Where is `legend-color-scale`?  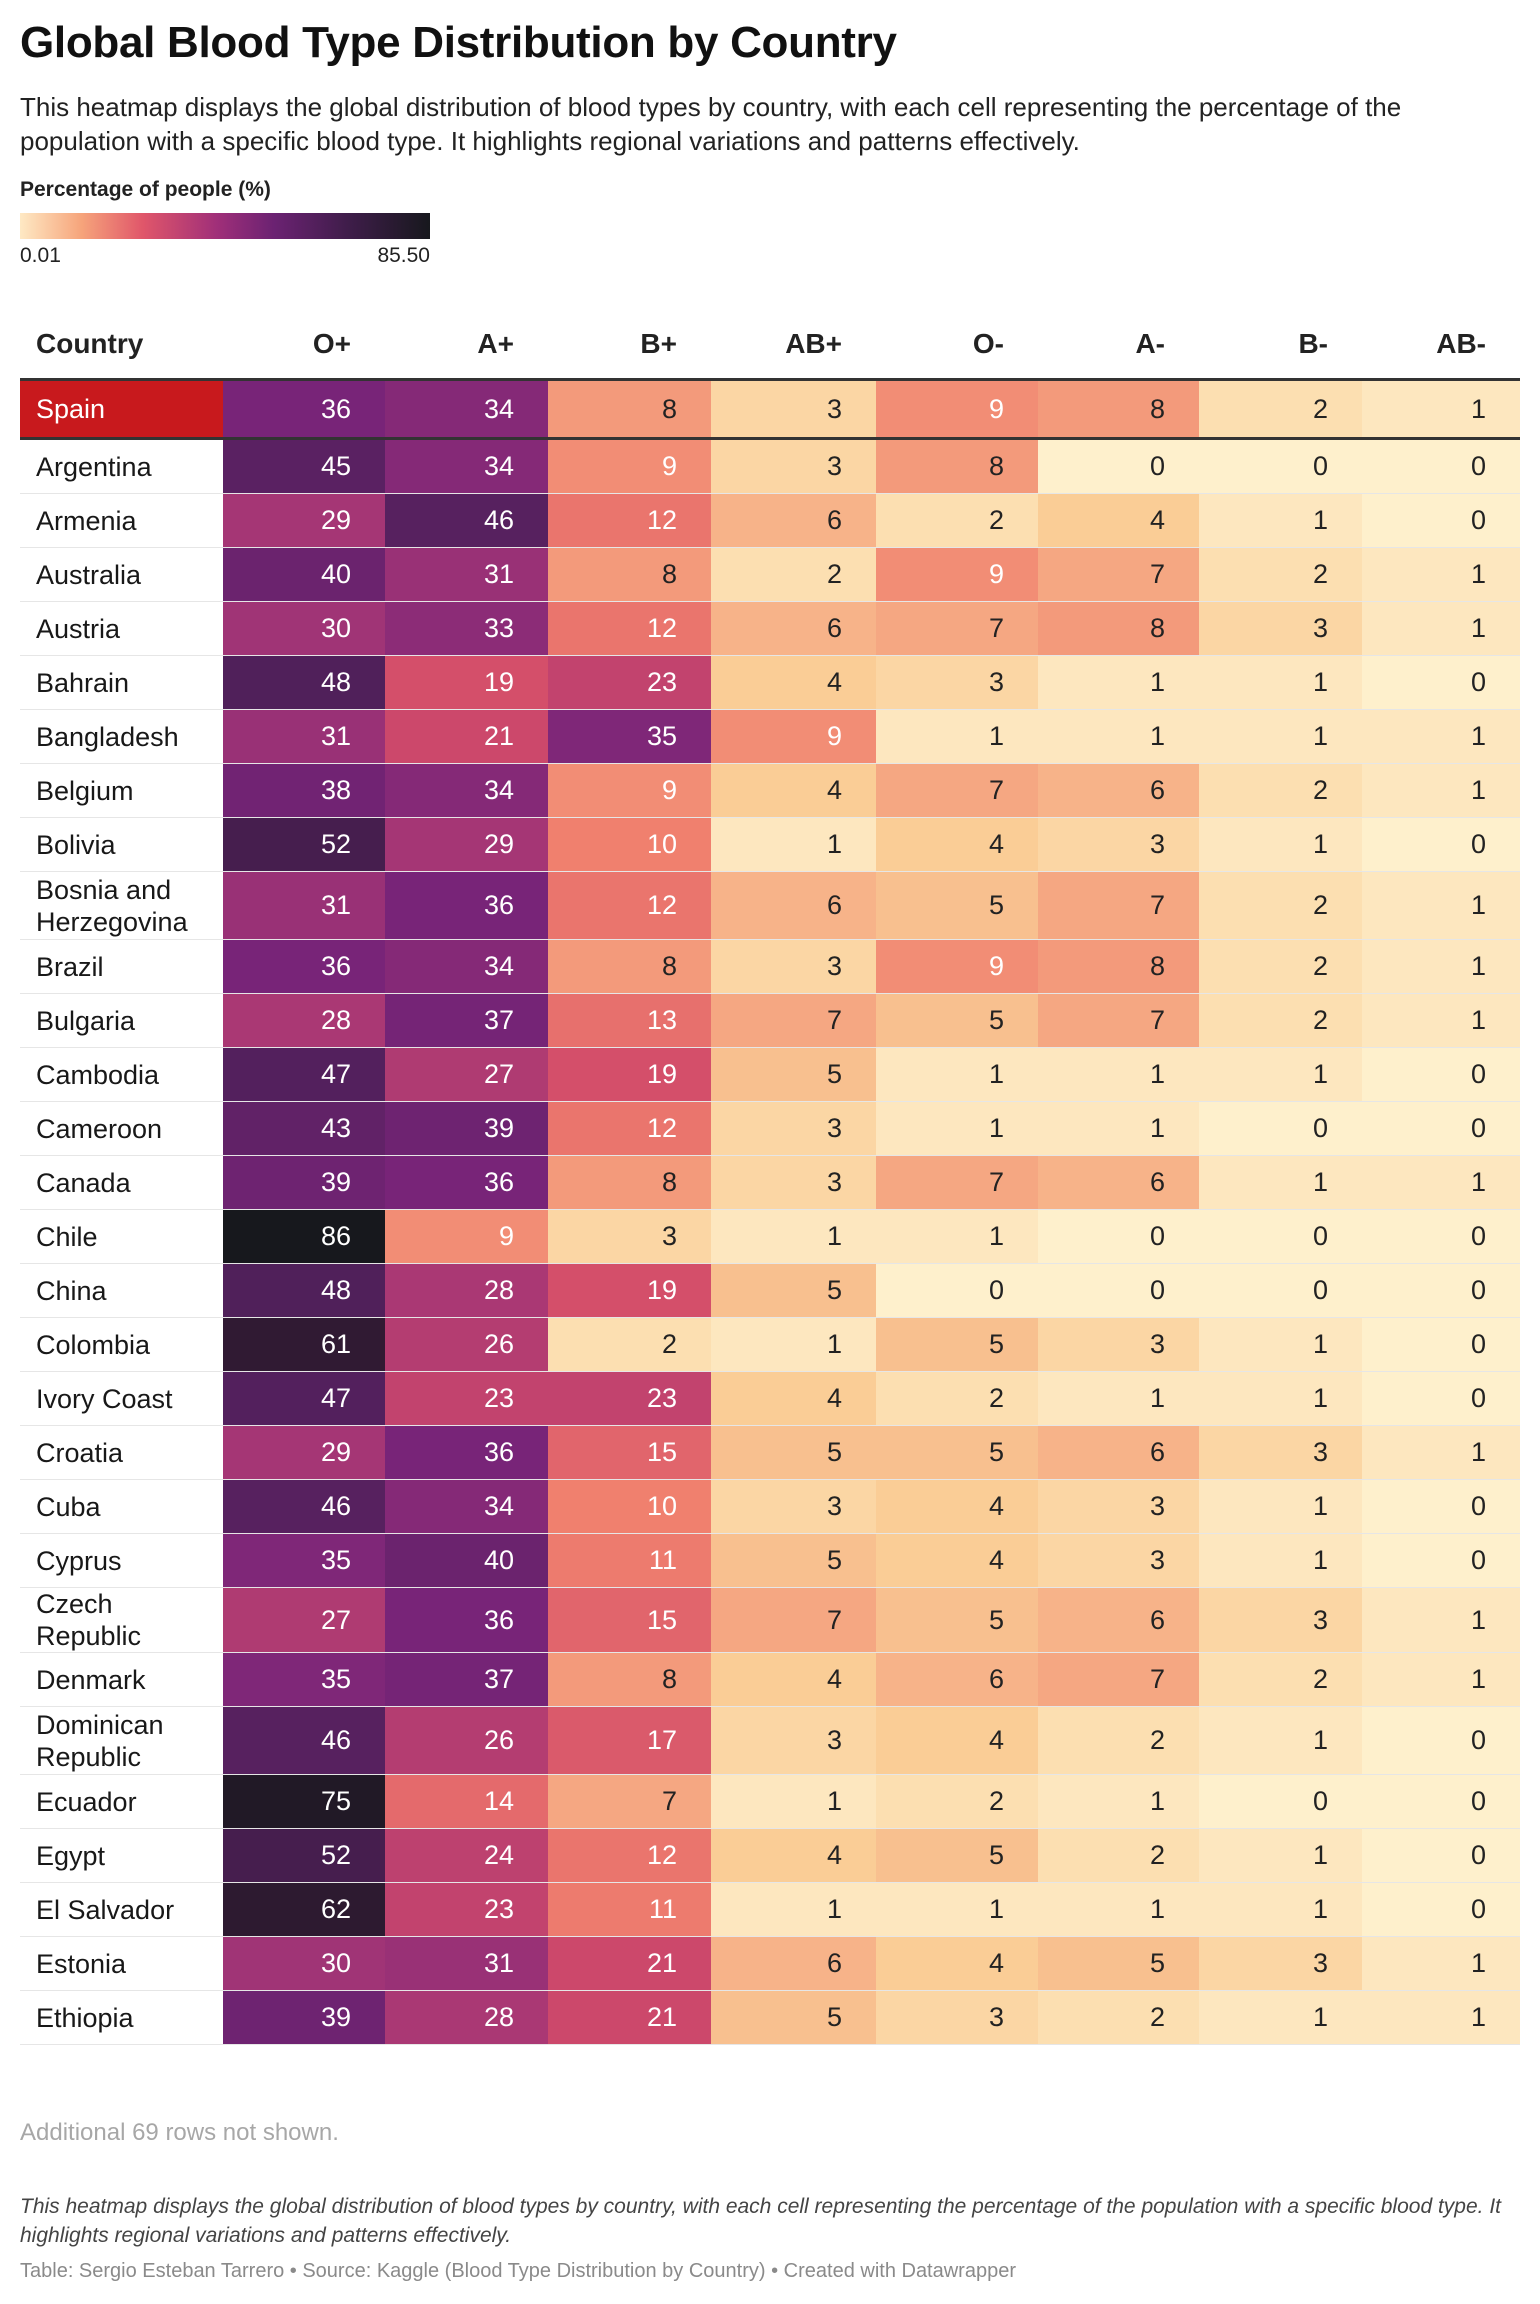
legend-color-scale is located at coordinates (225, 226).